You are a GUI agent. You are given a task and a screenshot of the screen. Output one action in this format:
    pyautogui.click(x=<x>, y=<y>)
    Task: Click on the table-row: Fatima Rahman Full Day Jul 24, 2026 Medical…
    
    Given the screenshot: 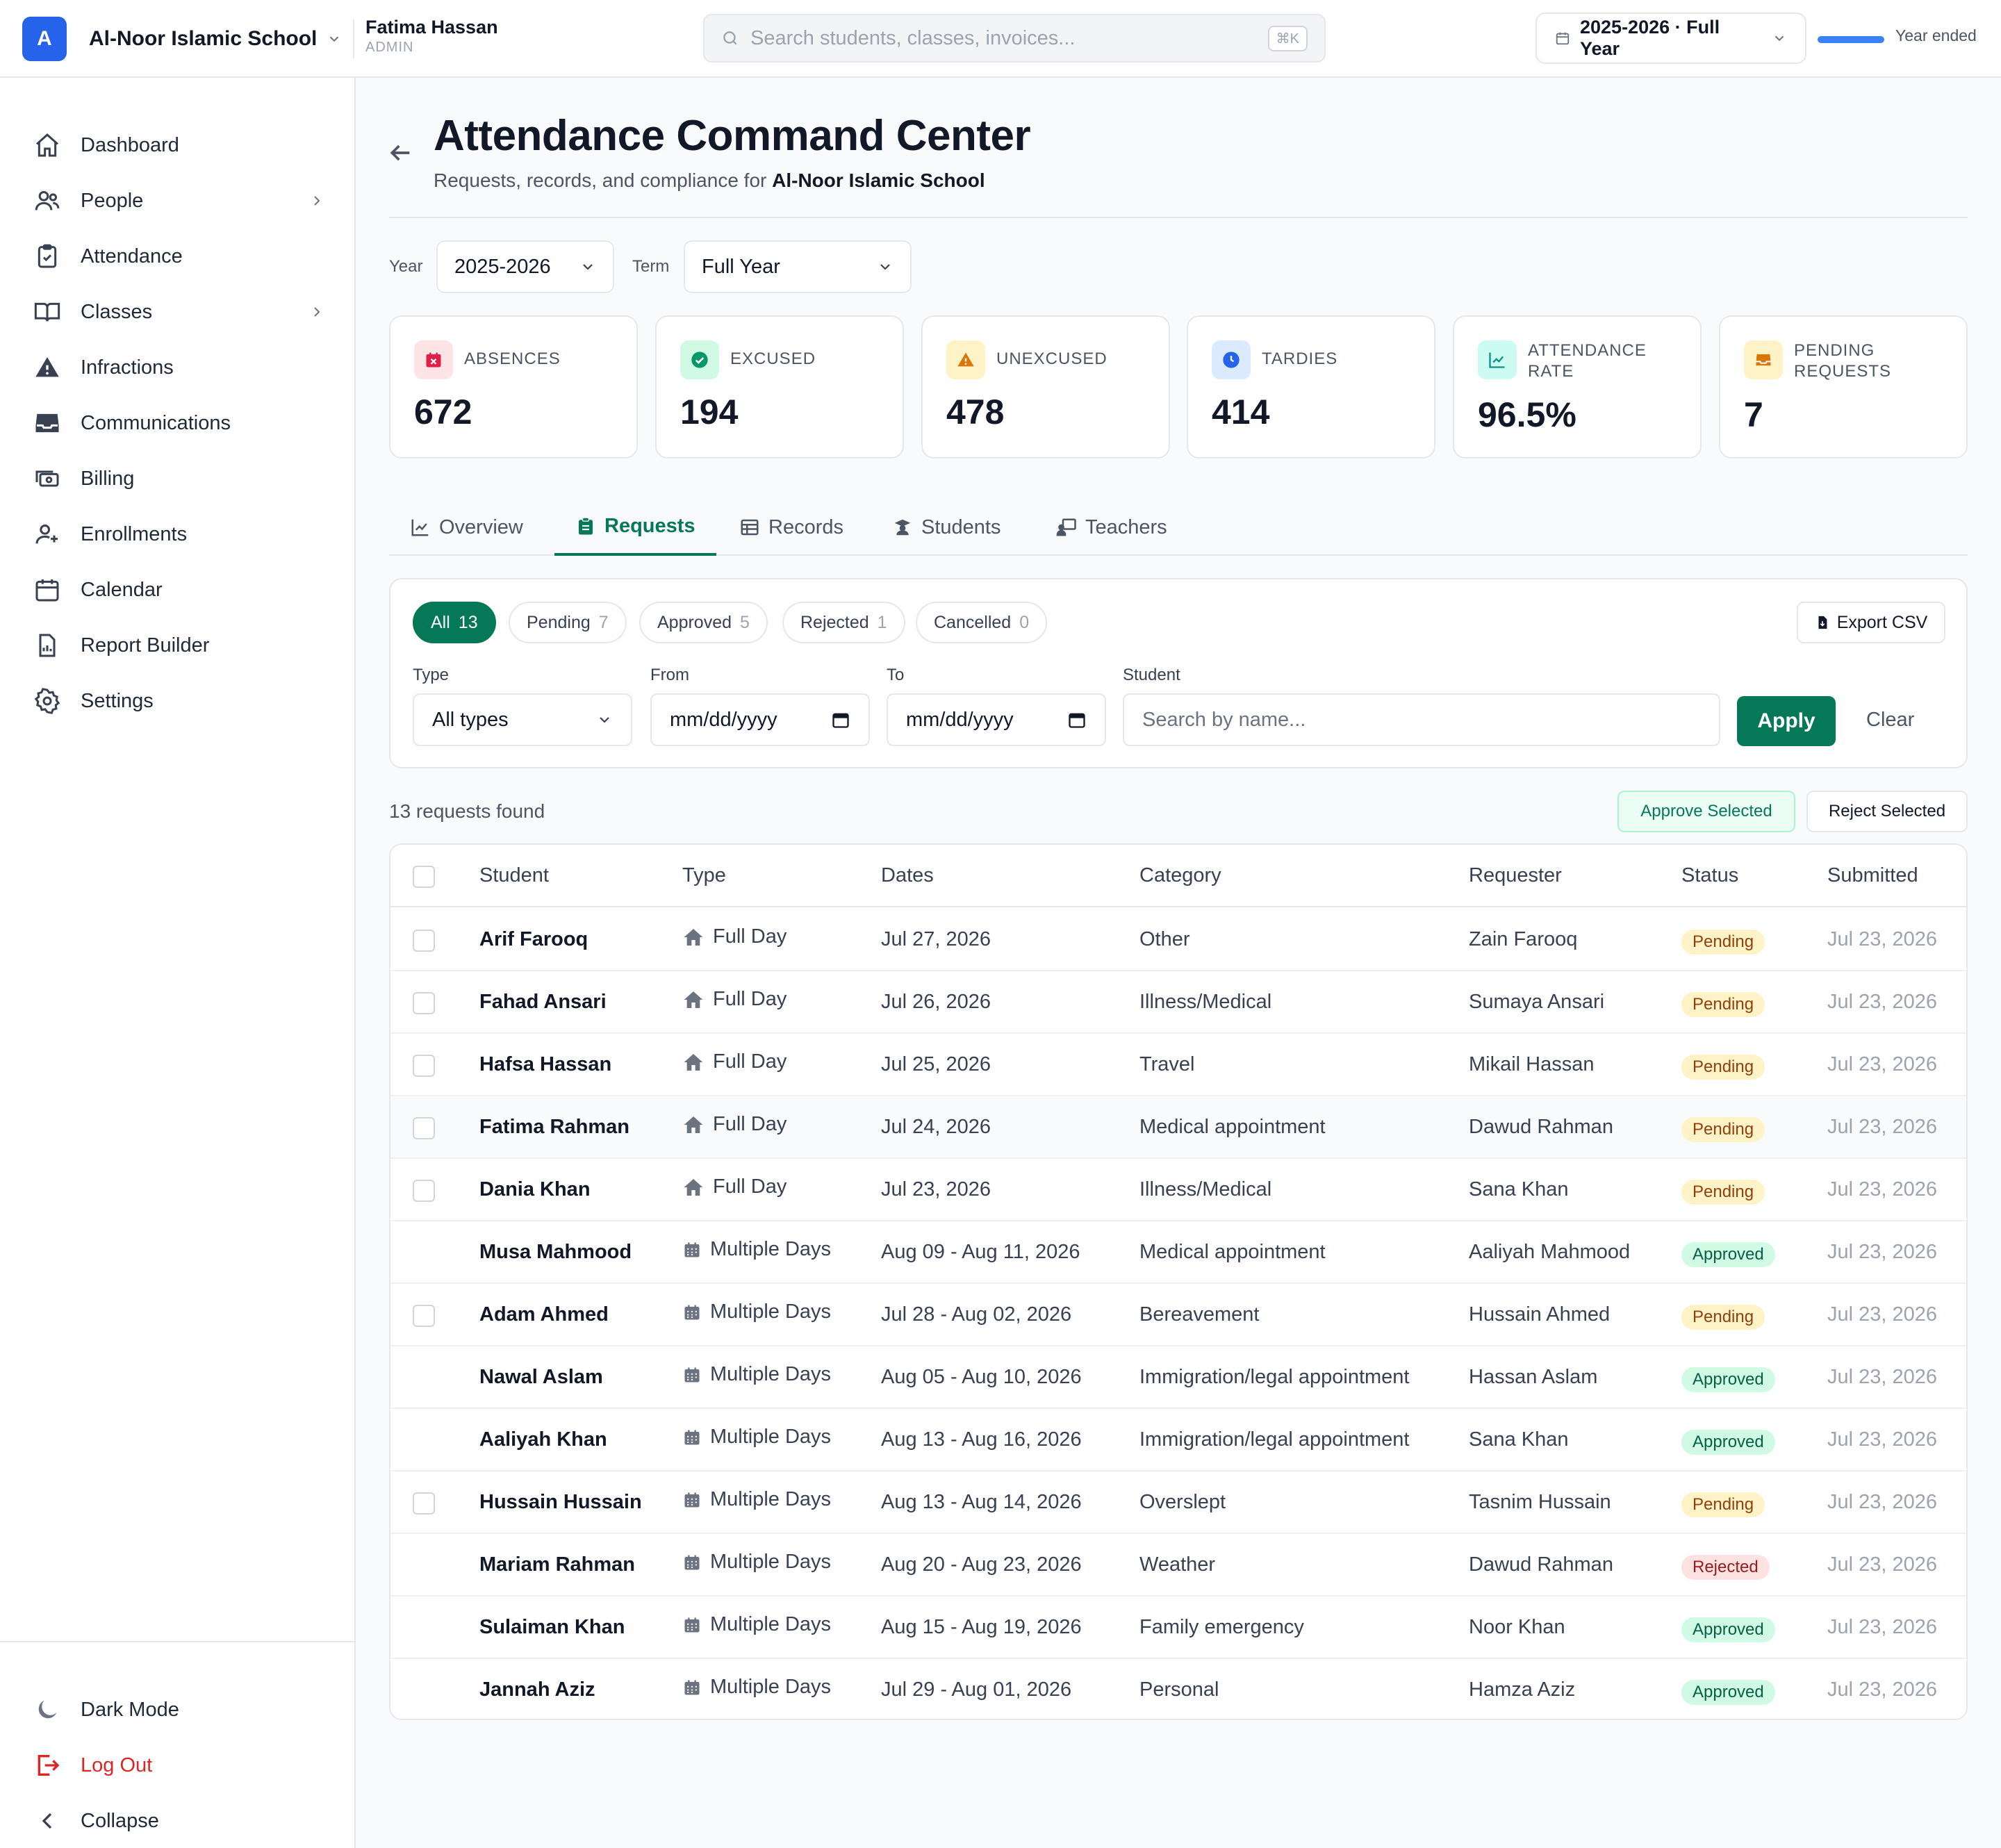 What is the action you would take?
    pyautogui.click(x=1178, y=1128)
    